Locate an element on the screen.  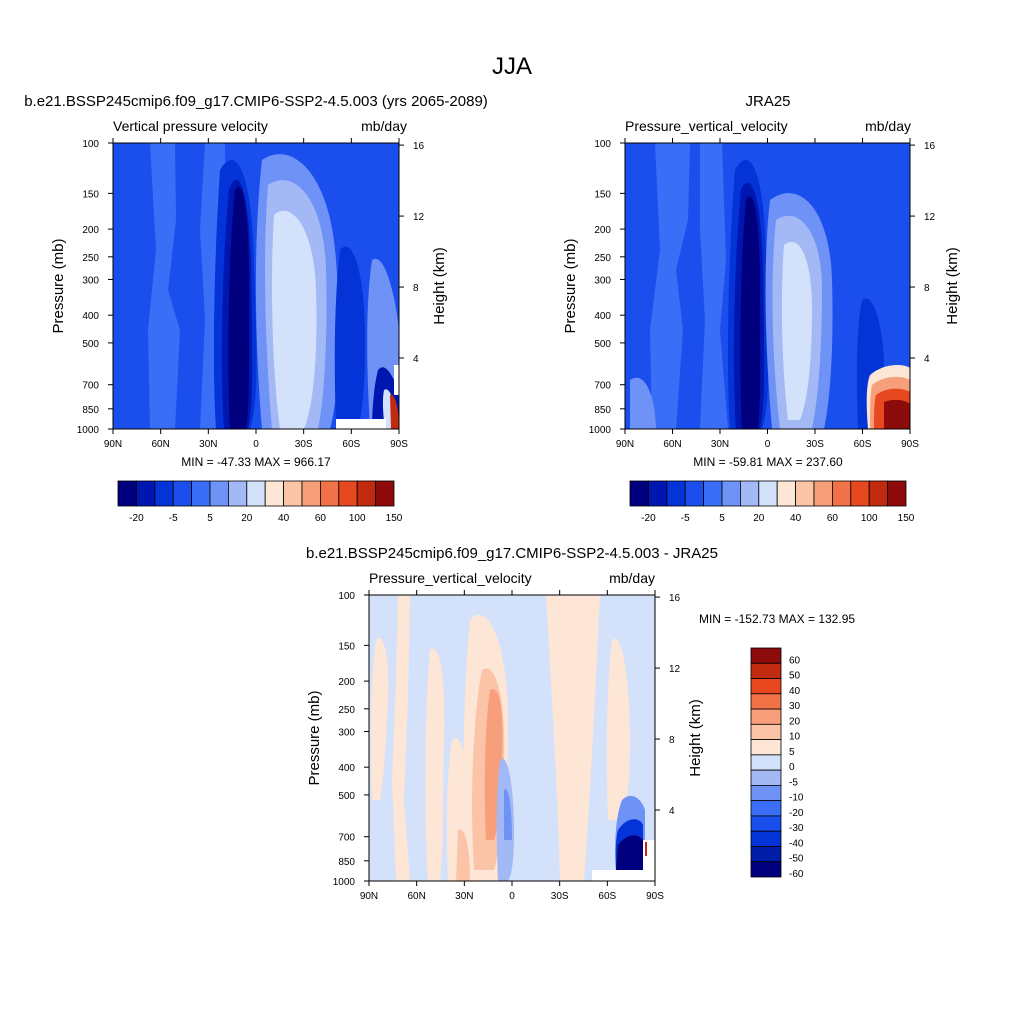
model-lat-tick-label: 0 is located at coordinates (256, 444).